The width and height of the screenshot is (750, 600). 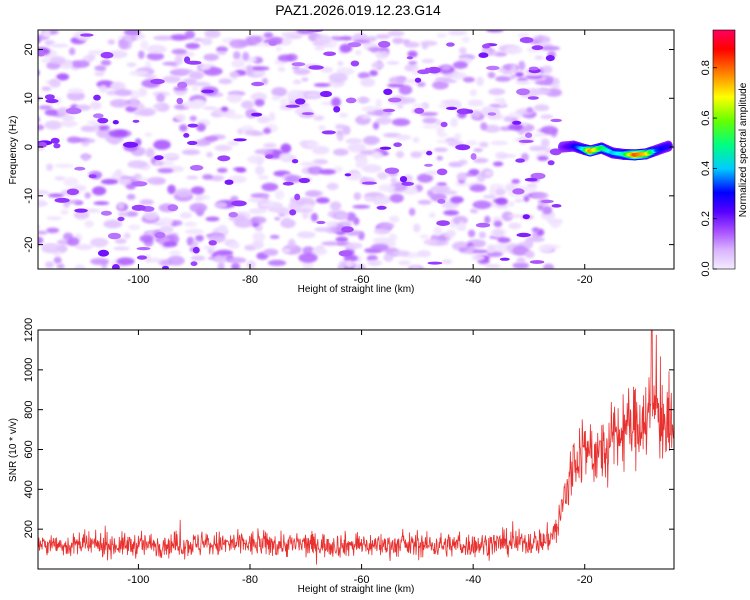 What do you see at coordinates (29, 49) in the screenshot?
I see `spectrogram-y-tick-label: 20` at bounding box center [29, 49].